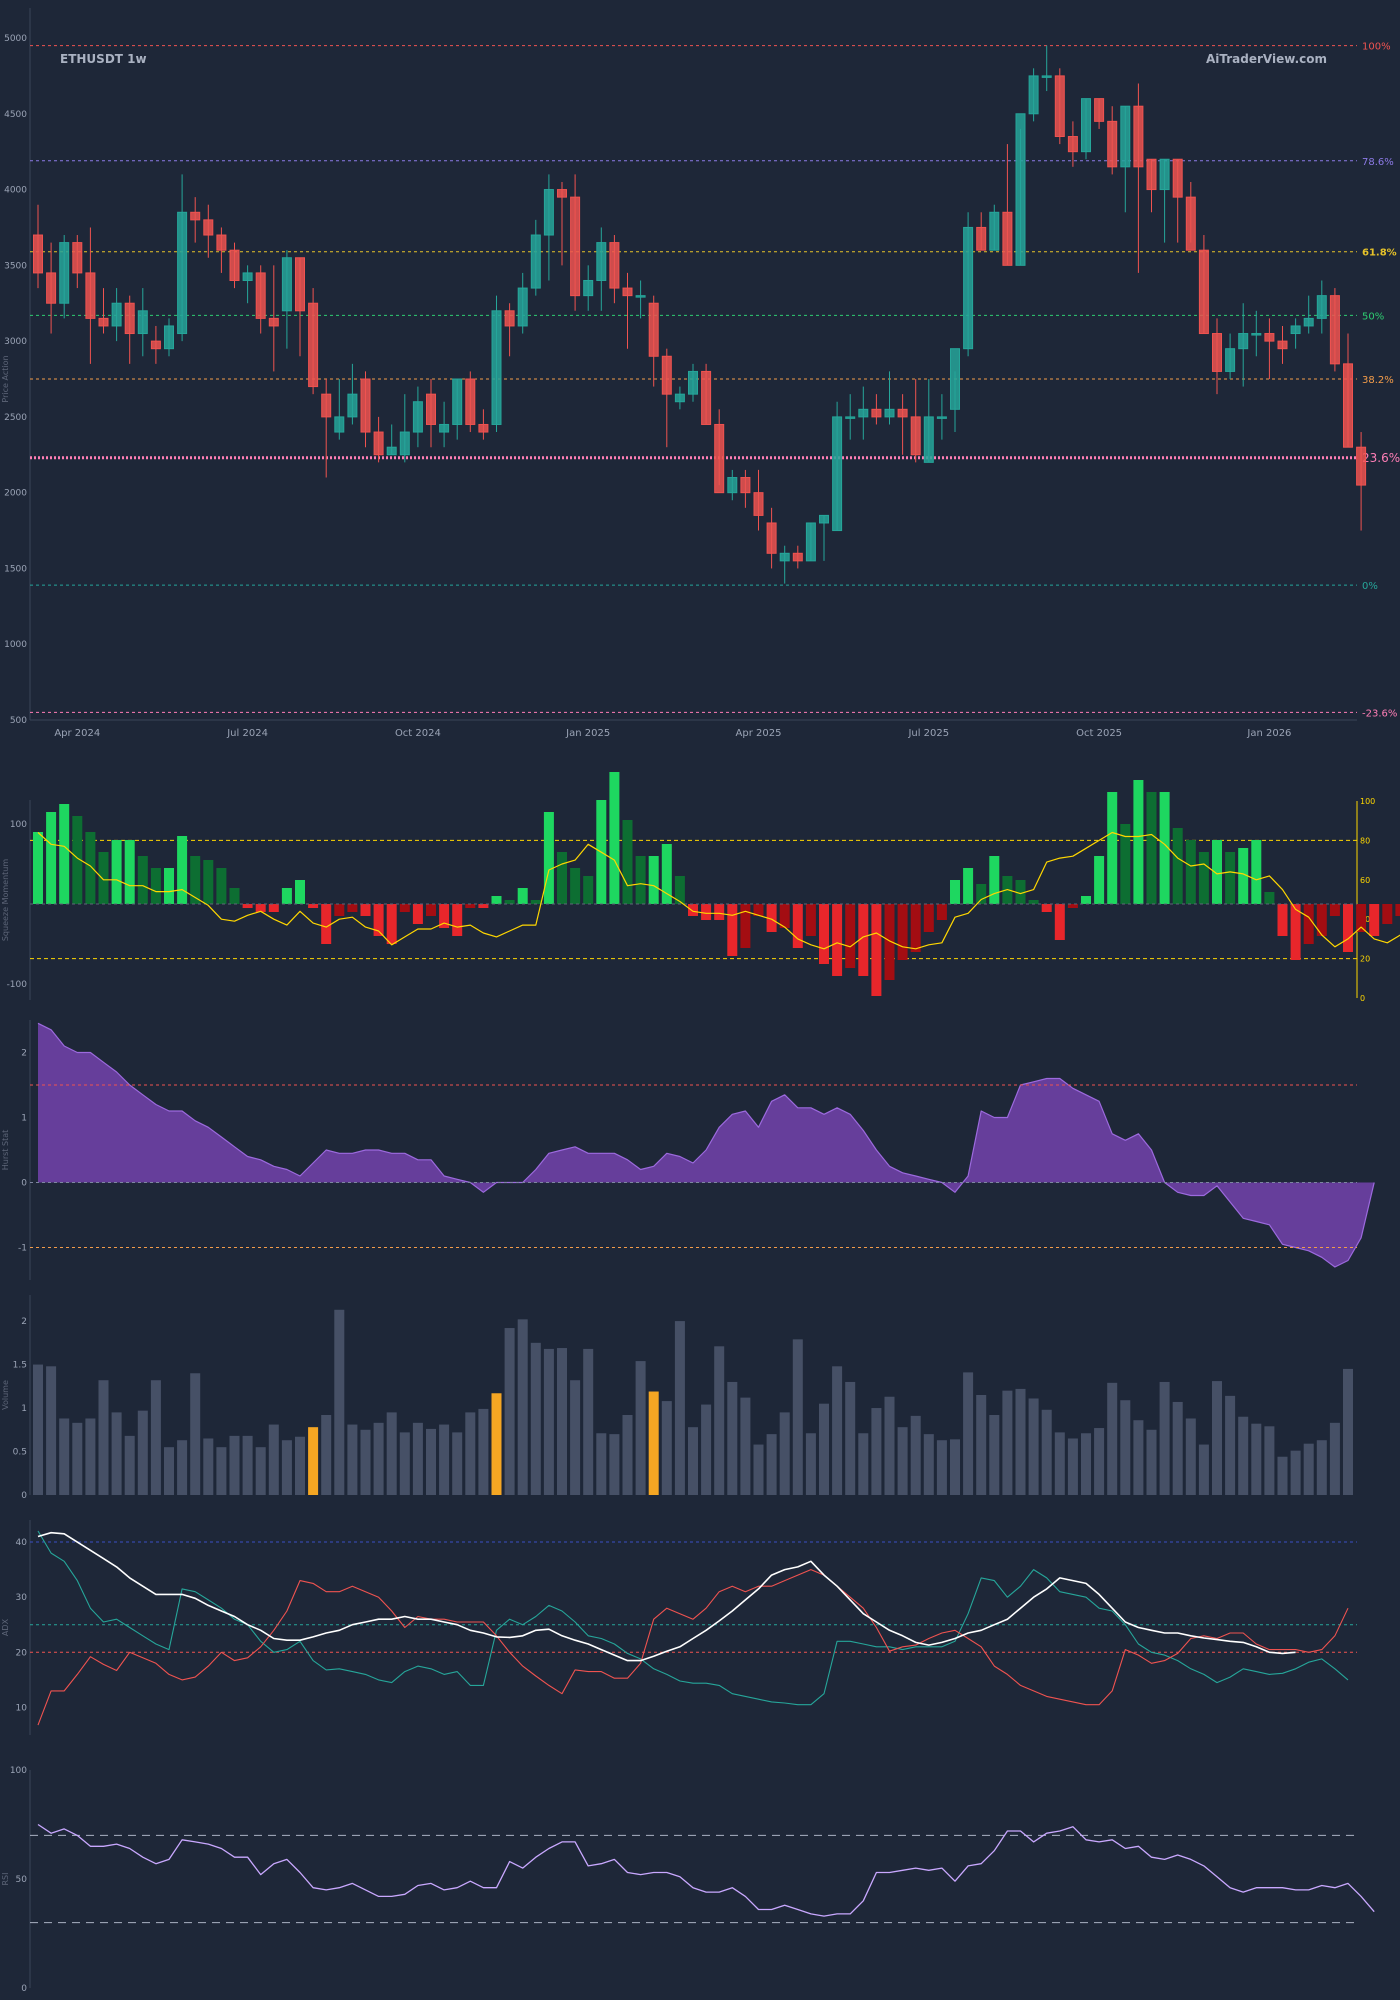 The height and width of the screenshot is (2000, 1400). Describe the element at coordinates (15, 115) in the screenshot. I see `y-tick-label: 4500` at that location.